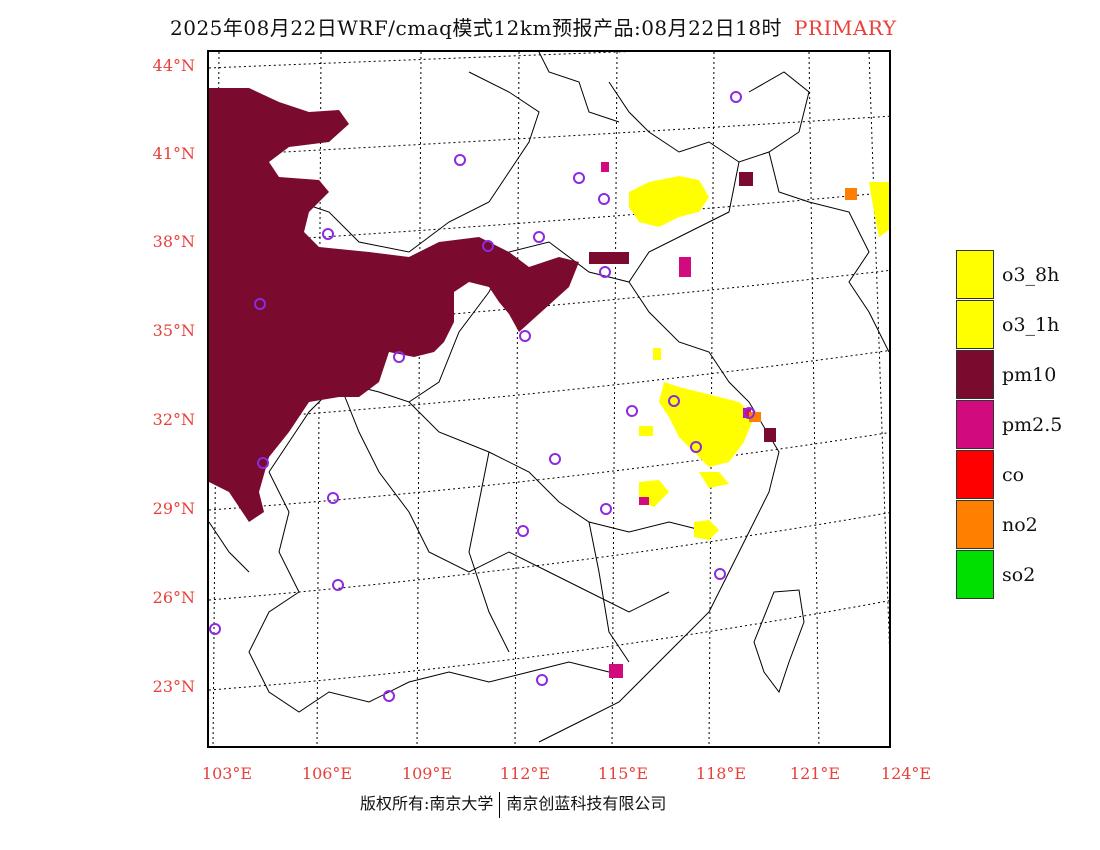  I want to click on copyright-footer: 版权所有:南京大学 南京创蓝科技有限公司, so click(513, 804).